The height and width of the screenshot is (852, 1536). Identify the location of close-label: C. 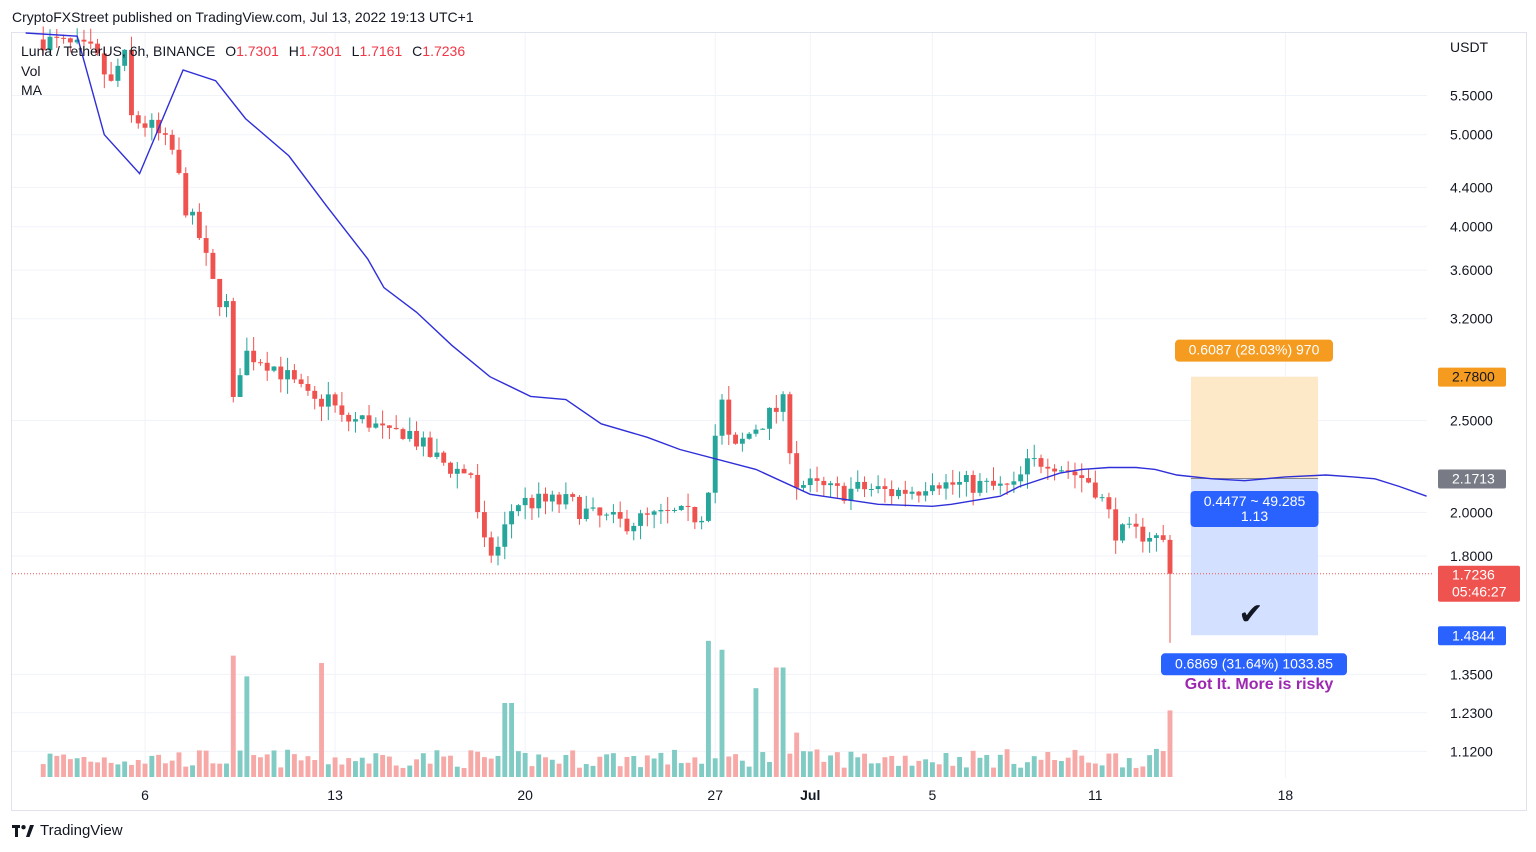
(417, 51).